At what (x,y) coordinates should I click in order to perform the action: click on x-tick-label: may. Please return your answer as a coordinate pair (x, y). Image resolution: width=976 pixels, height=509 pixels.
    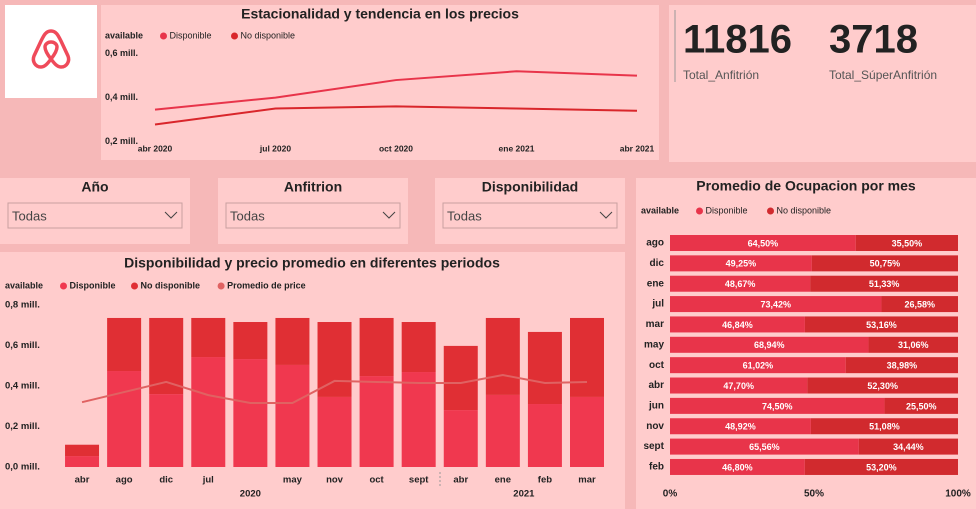
    Looking at the image, I should click on (293, 480).